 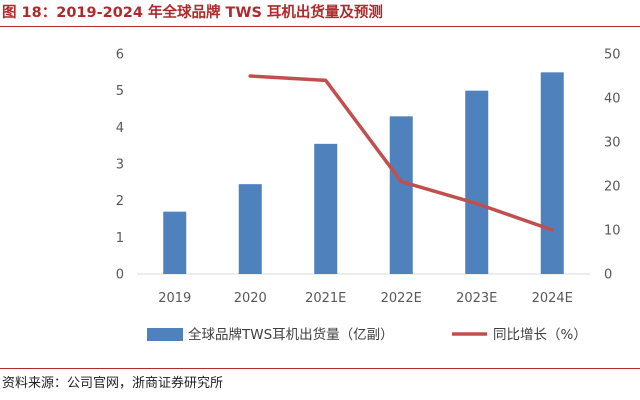 I want to click on point-2024E, so click(x=552, y=230).